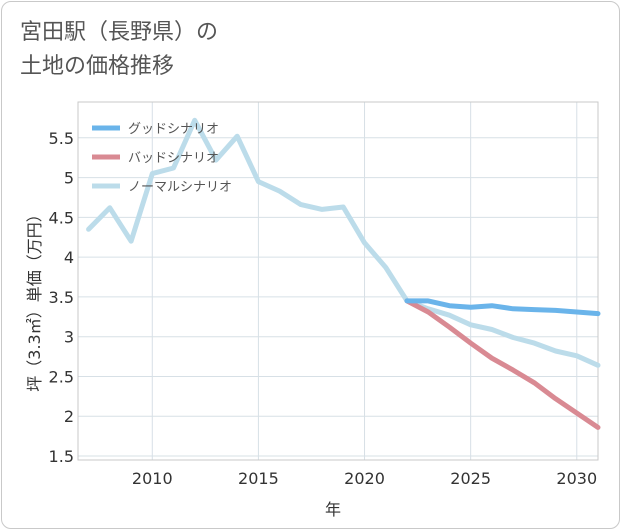 Image resolution: width=621 pixels, height=530 pixels. What do you see at coordinates (333, 509) in the screenshot?
I see `x-axis-label: 年` at bounding box center [333, 509].